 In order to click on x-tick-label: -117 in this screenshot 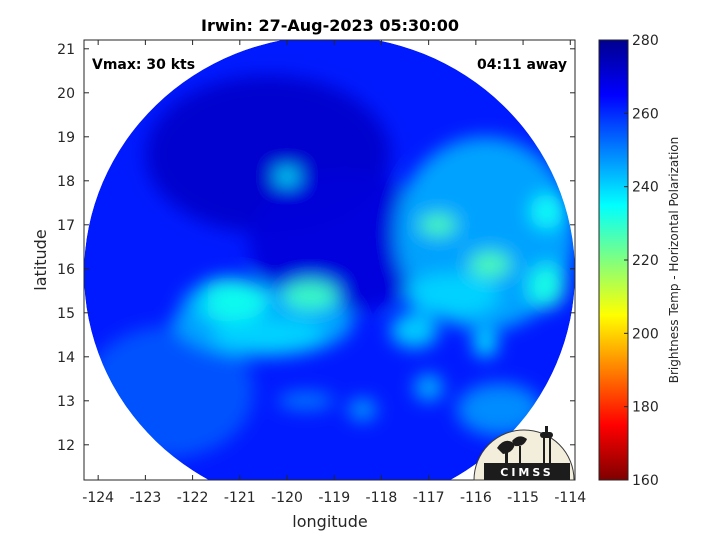, I will do `click(429, 498)`.